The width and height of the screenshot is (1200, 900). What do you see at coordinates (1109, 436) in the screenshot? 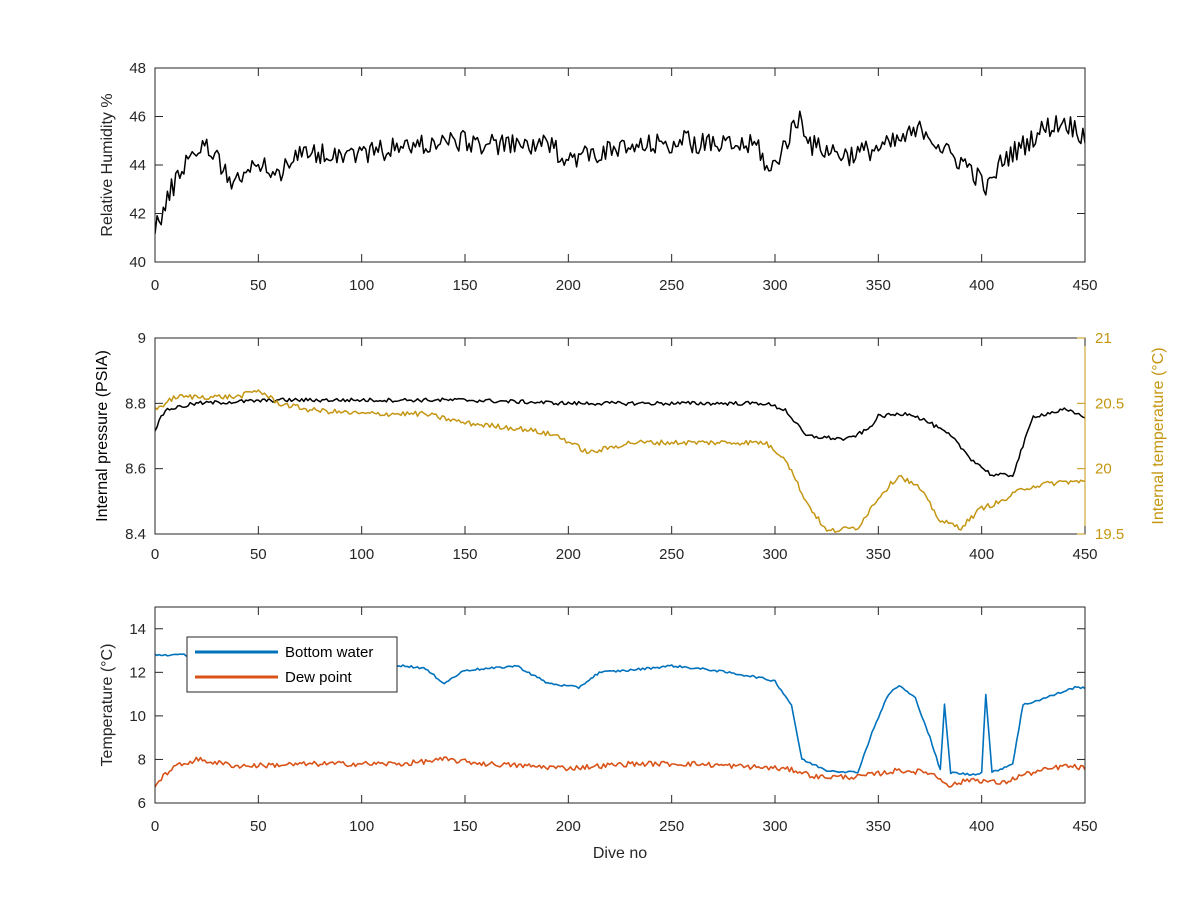
I see `pressure-right-y-ticks: 19.5 20 20.5 21` at bounding box center [1109, 436].